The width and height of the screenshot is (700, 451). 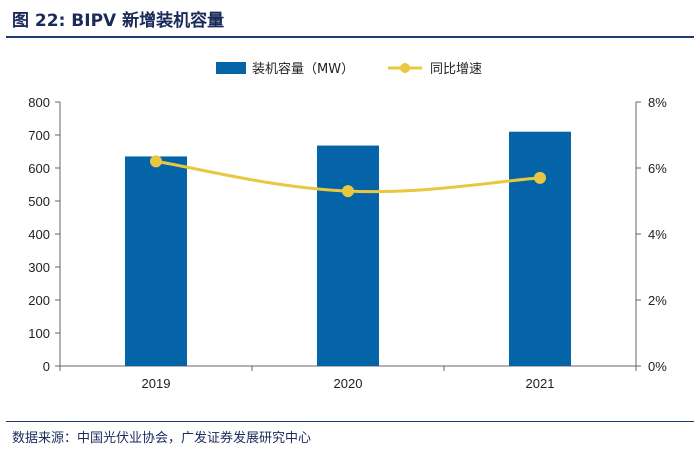 I want to click on figure-title-text: BIPV 新增装机容量, so click(x=148, y=21).